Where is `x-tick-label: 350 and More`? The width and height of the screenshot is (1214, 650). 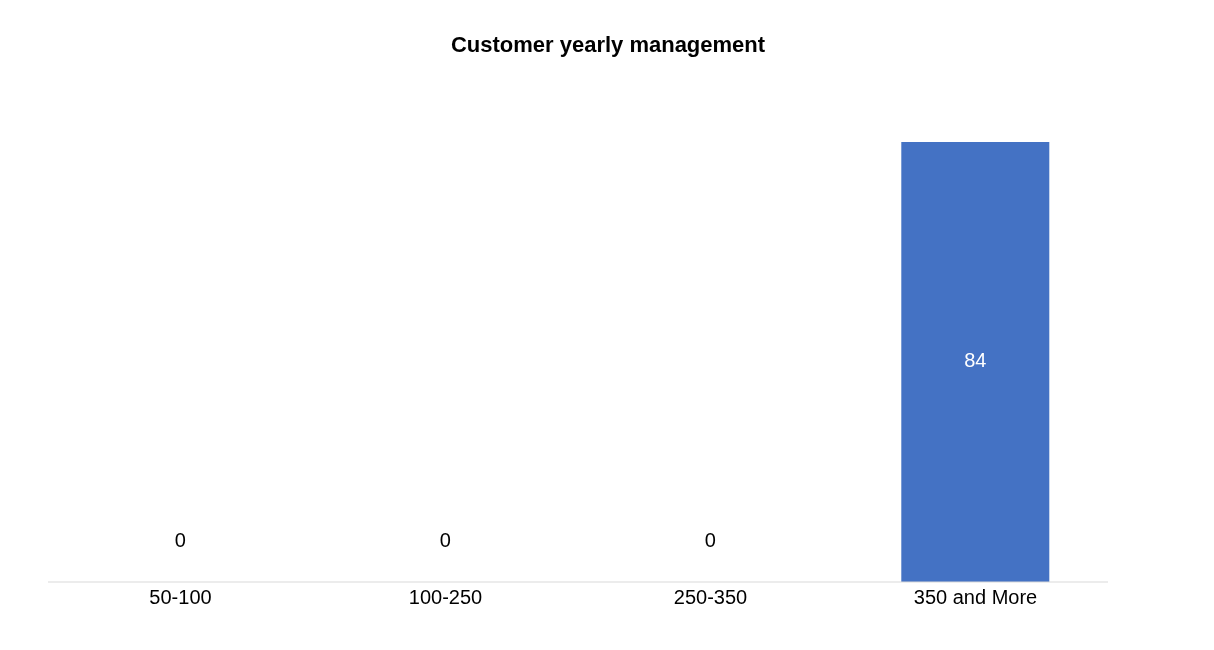 x-tick-label: 350 and More is located at coordinates (975, 597).